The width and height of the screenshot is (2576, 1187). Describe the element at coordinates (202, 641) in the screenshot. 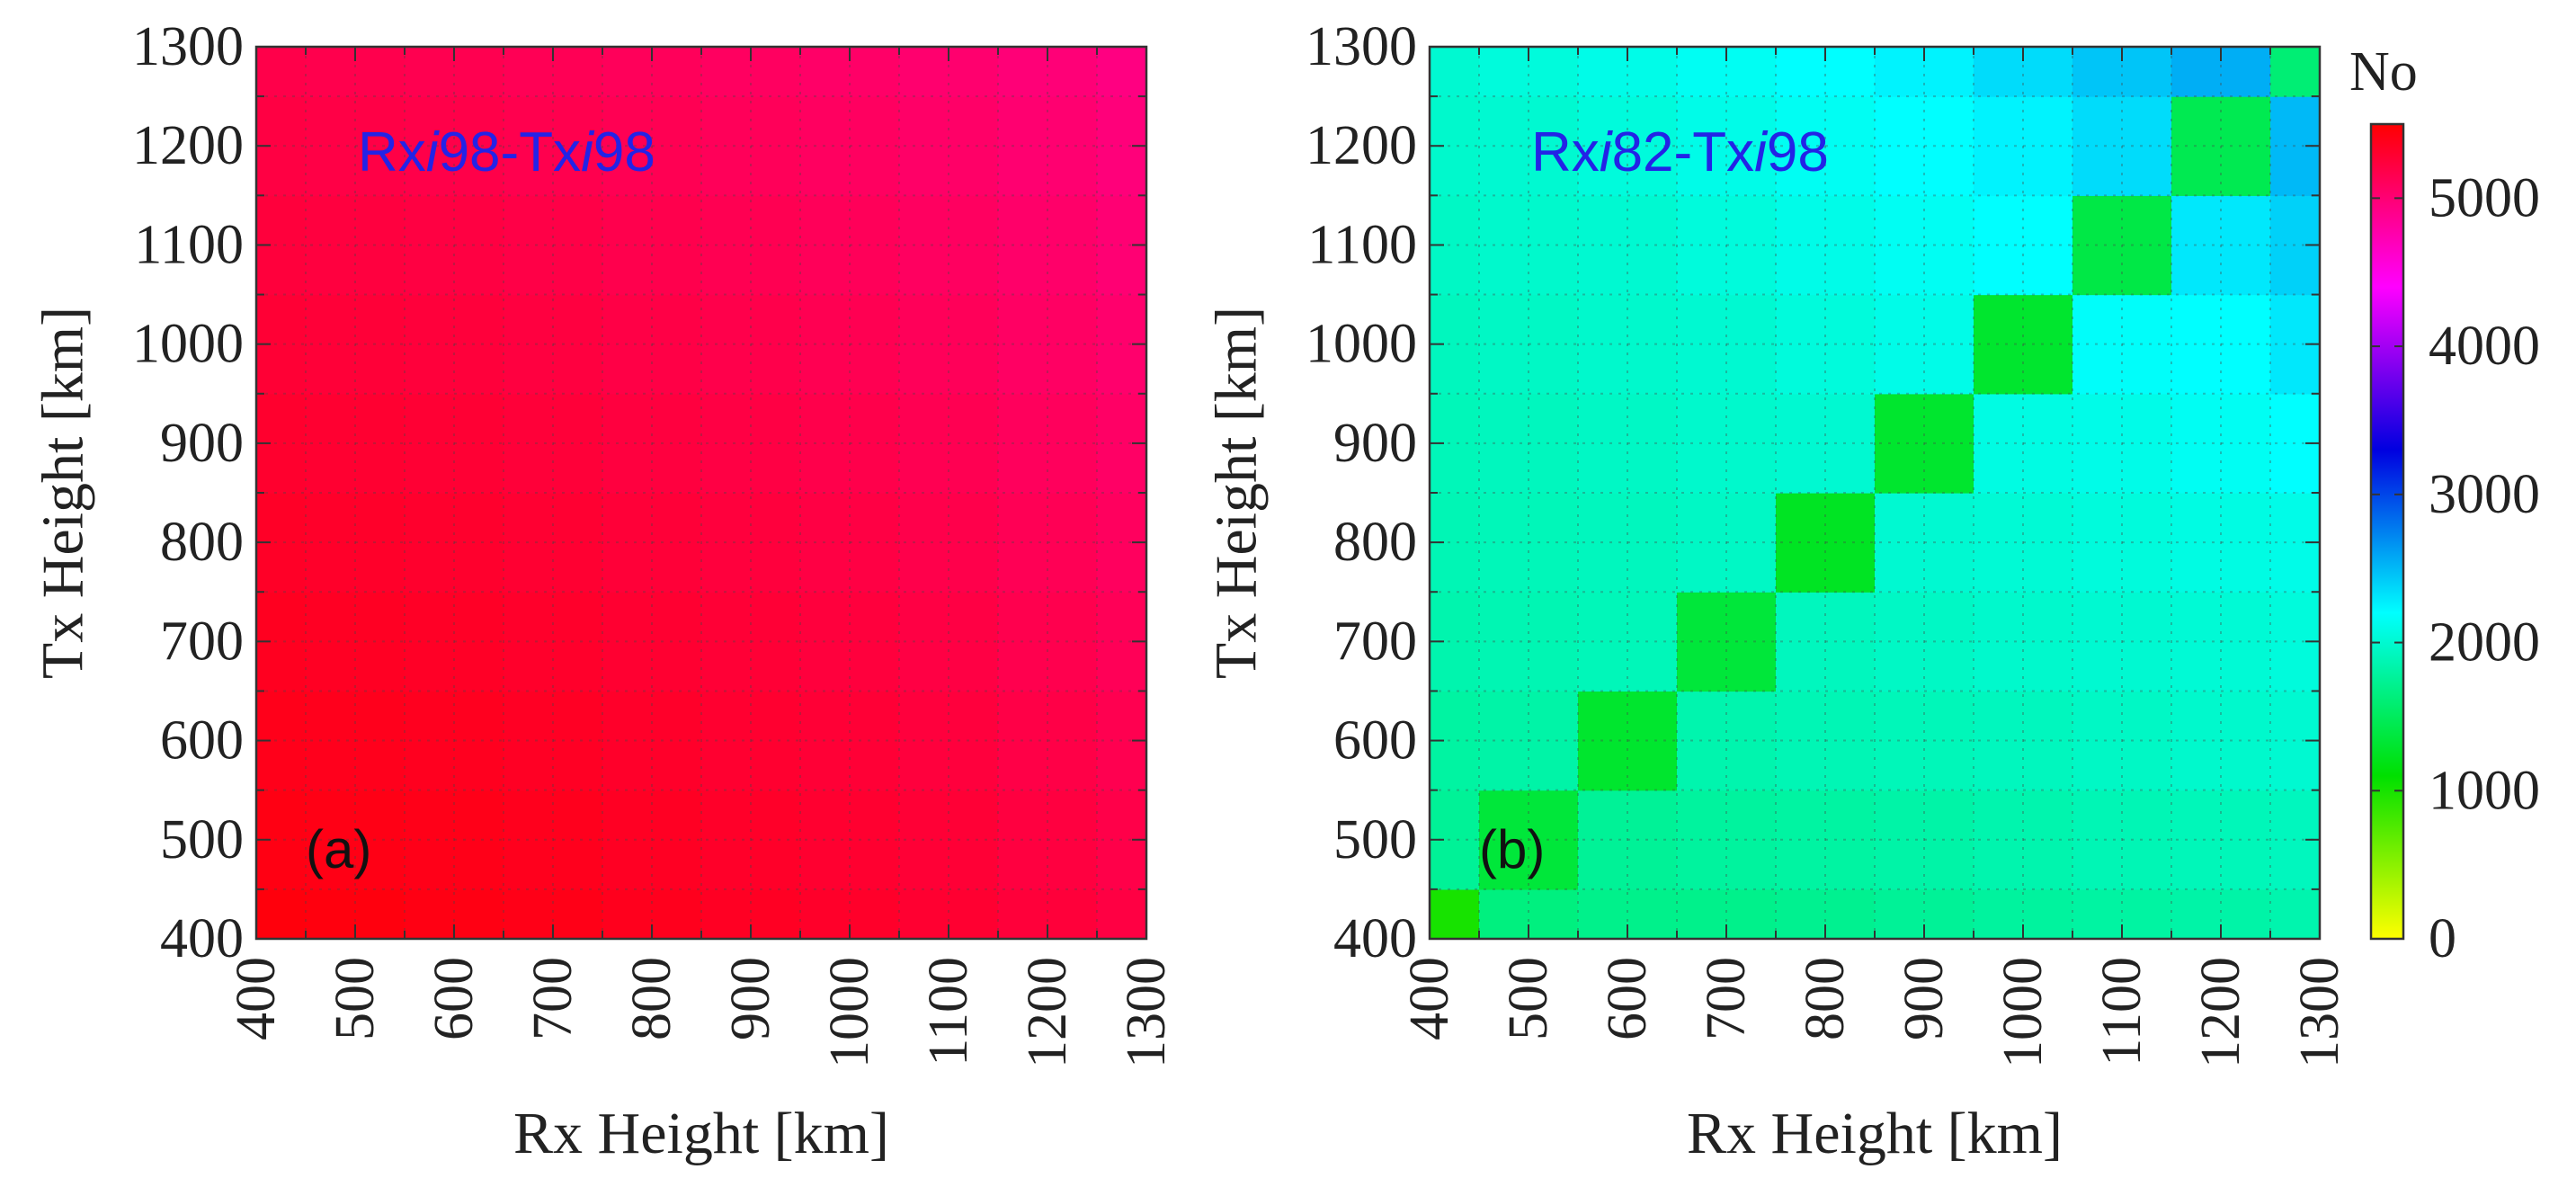

I see `y-tick-label: 700` at that location.